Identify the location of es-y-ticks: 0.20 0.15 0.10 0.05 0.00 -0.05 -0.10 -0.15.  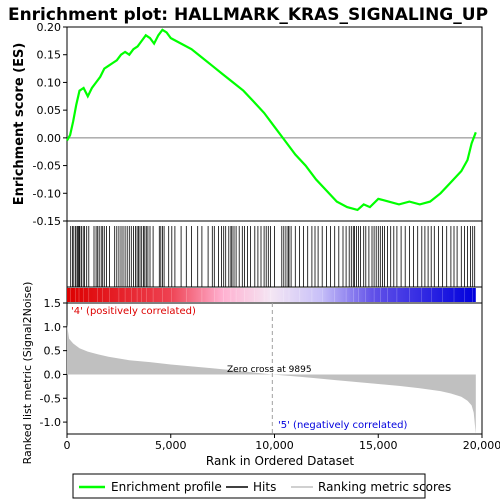
(50, 124).